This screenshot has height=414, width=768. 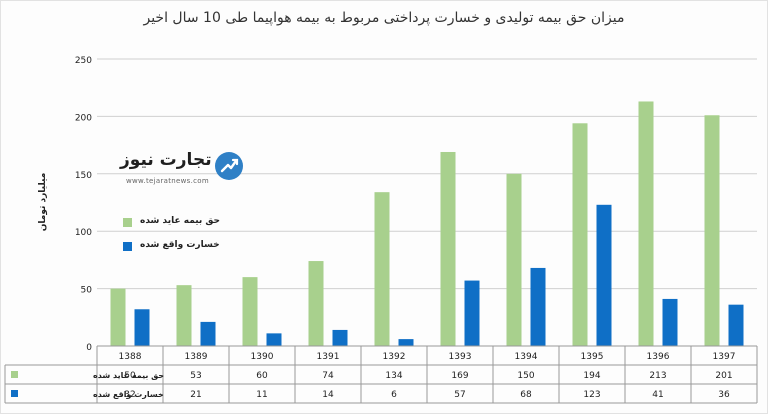 What do you see at coordinates (262, 357) in the screenshot?
I see `x-tick-label: 1390` at bounding box center [262, 357].